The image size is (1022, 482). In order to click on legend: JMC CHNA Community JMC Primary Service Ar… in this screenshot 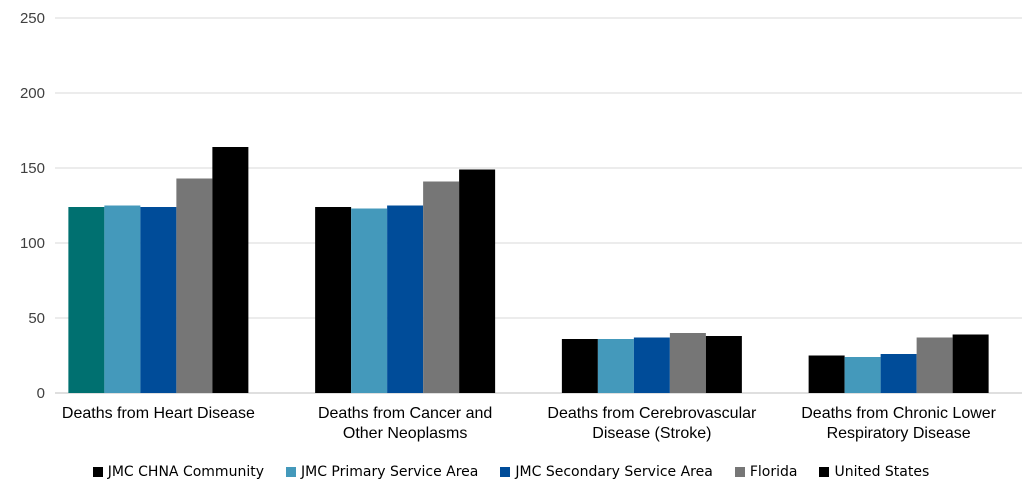, I will do `click(511, 472)`.